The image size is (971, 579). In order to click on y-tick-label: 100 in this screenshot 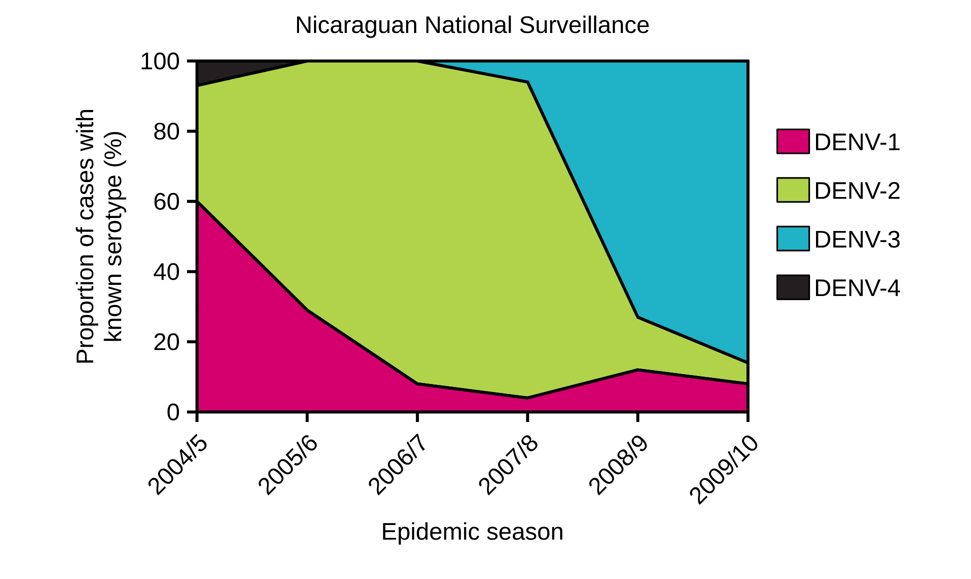, I will do `click(161, 61)`.